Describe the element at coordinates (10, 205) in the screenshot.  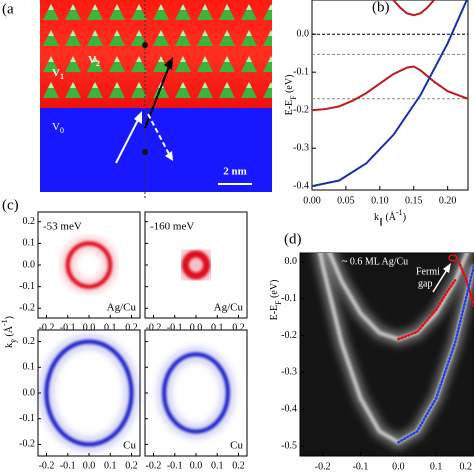
I see `panel-label: (c)` at that location.